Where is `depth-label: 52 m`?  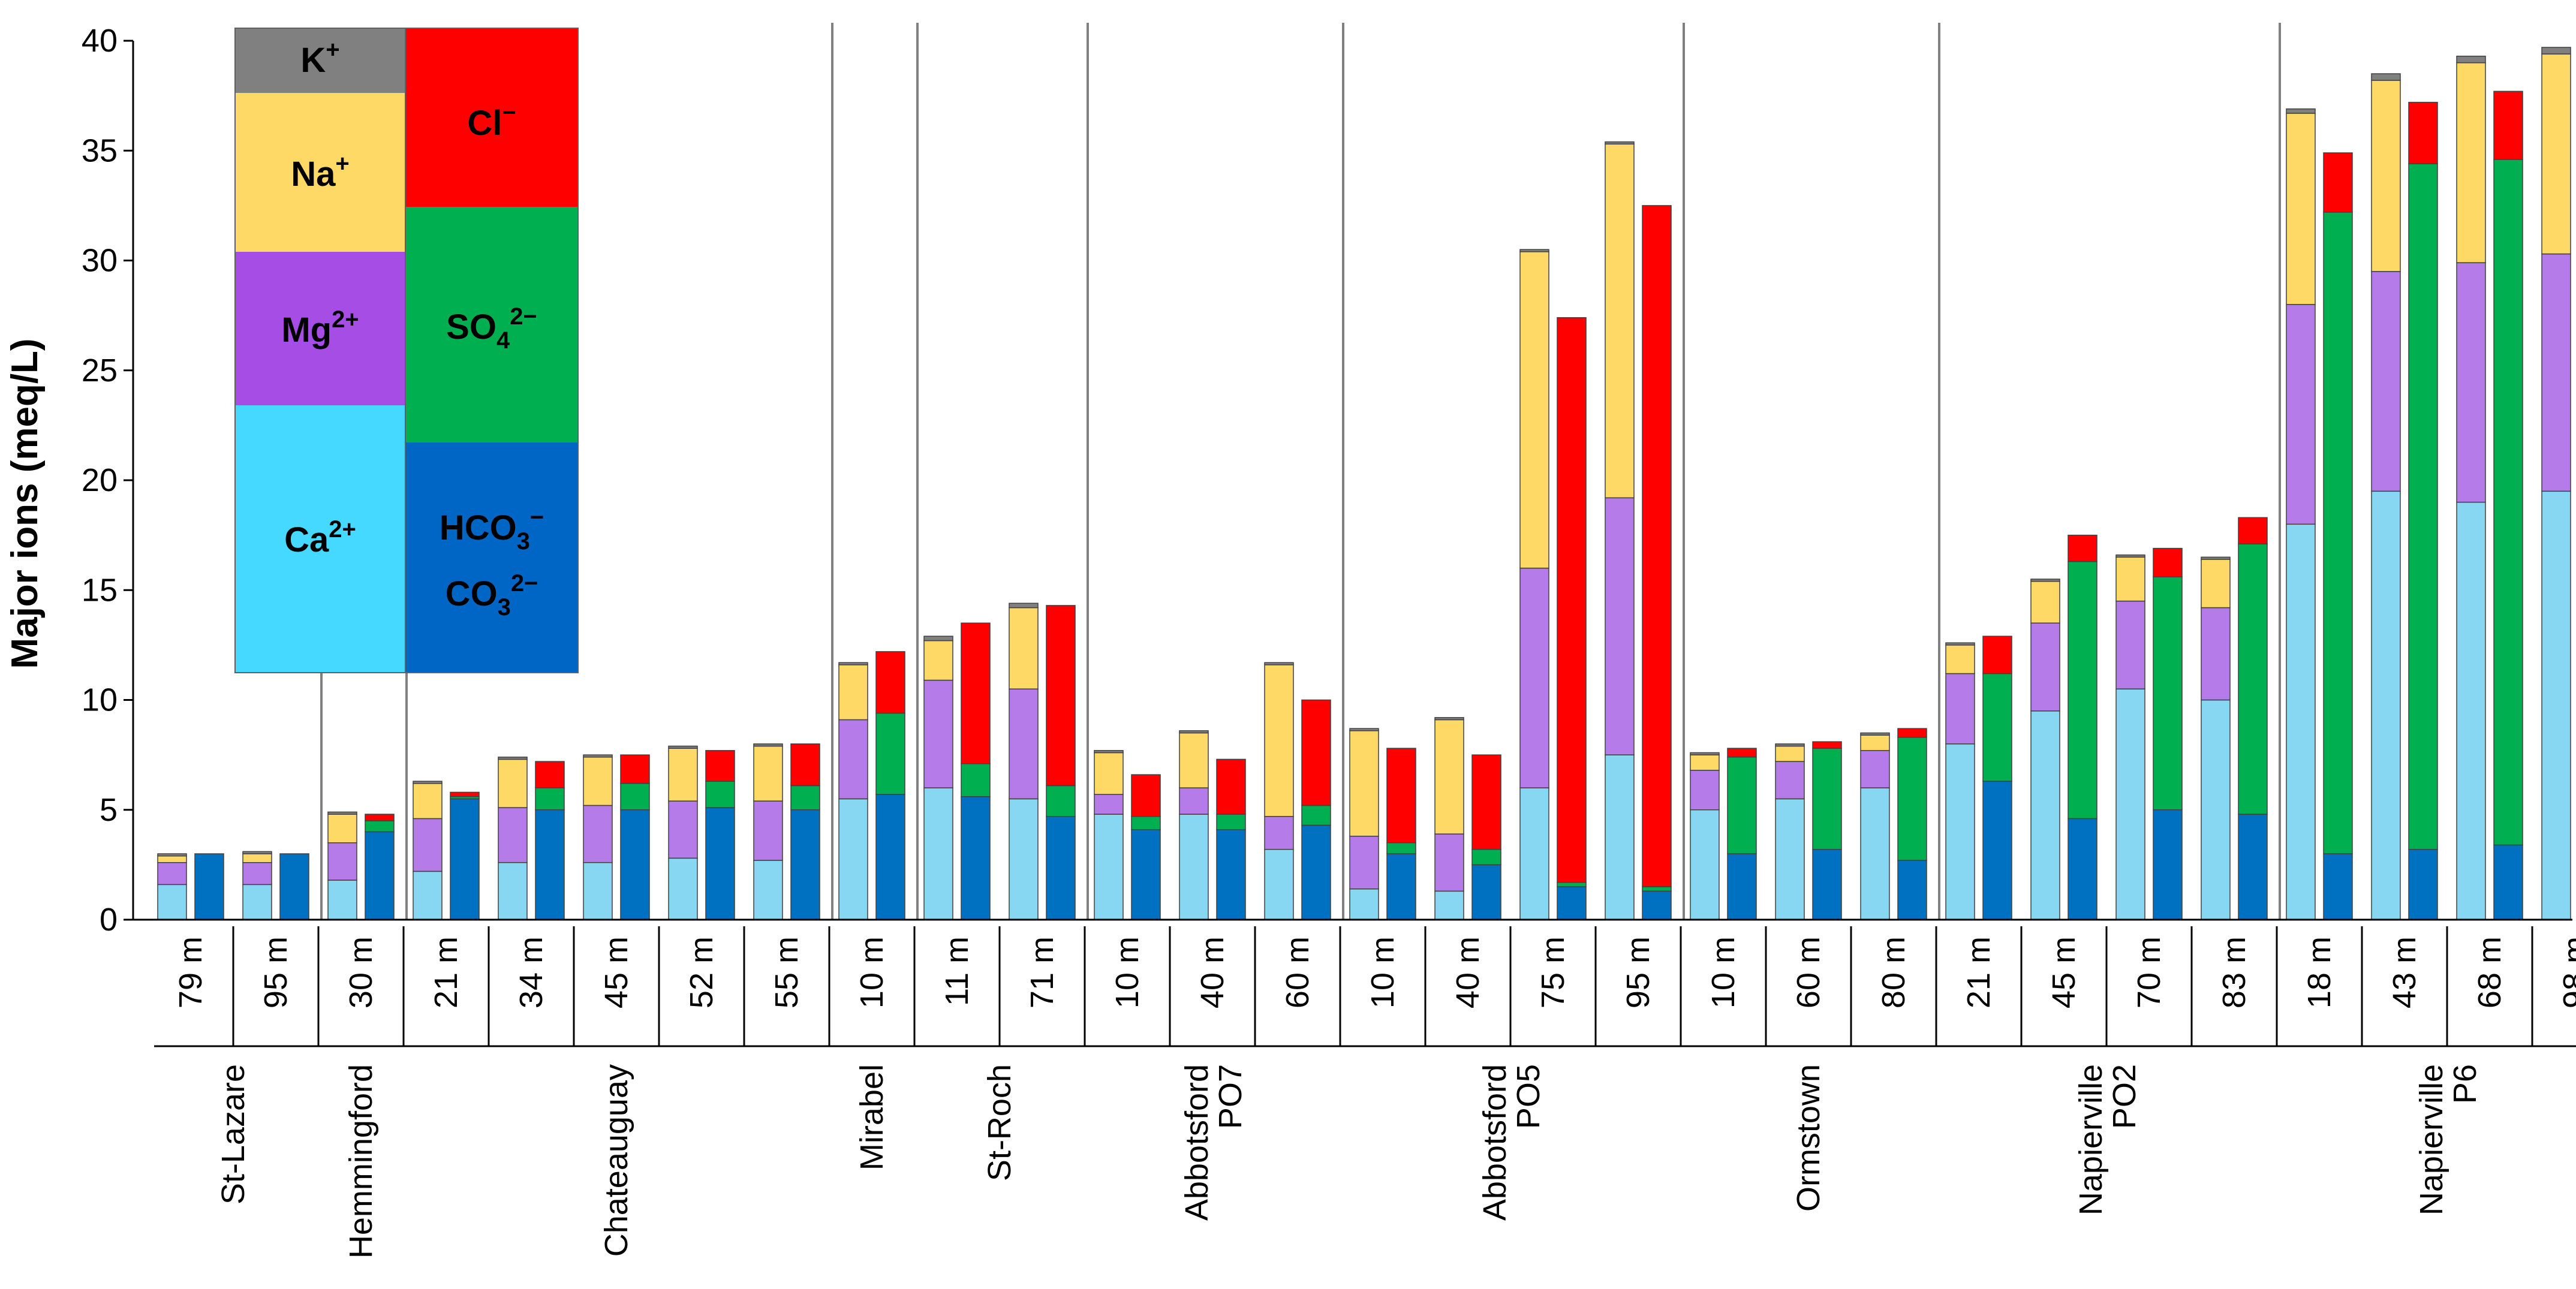 depth-label: 52 m is located at coordinates (702, 972).